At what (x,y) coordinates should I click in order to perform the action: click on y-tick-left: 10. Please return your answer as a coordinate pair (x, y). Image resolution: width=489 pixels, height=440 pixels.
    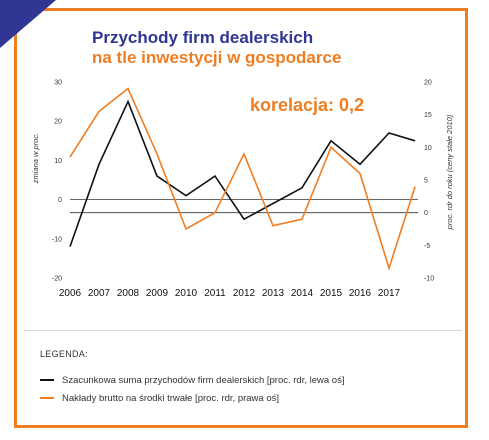
    Looking at the image, I should click on (58, 161).